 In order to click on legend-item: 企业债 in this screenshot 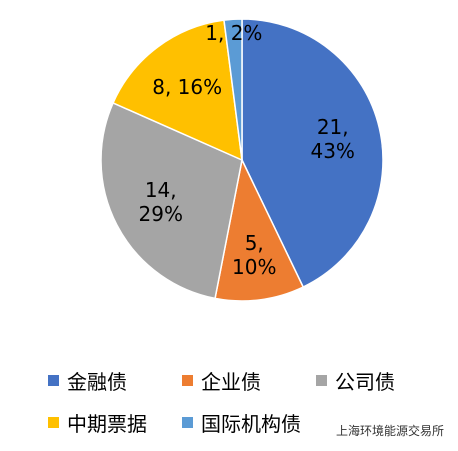, I will do `click(221, 380)`.